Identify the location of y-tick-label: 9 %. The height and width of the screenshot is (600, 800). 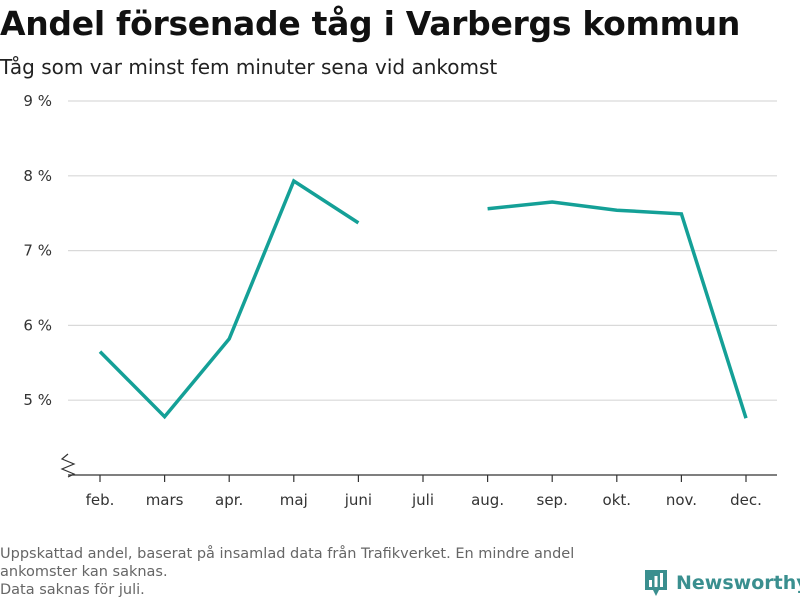
(37, 101).